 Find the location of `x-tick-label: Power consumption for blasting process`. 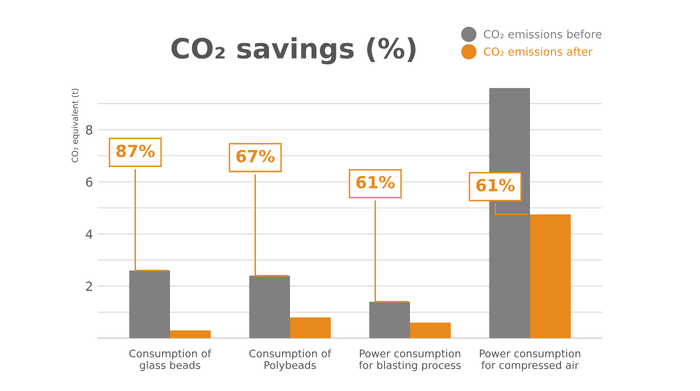

x-tick-label: Power consumption for blasting process is located at coordinates (410, 360).